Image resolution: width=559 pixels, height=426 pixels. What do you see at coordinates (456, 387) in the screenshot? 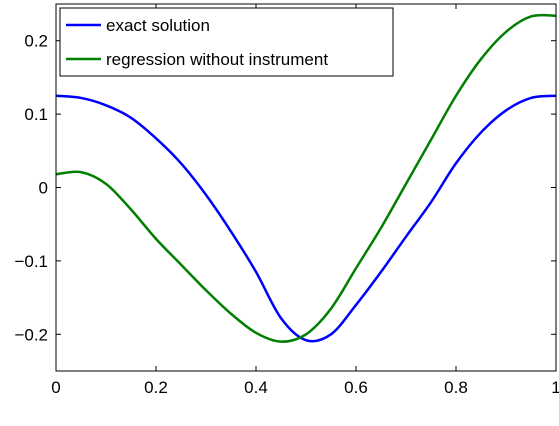
I see `x-tick-label: 0.8` at bounding box center [456, 387].